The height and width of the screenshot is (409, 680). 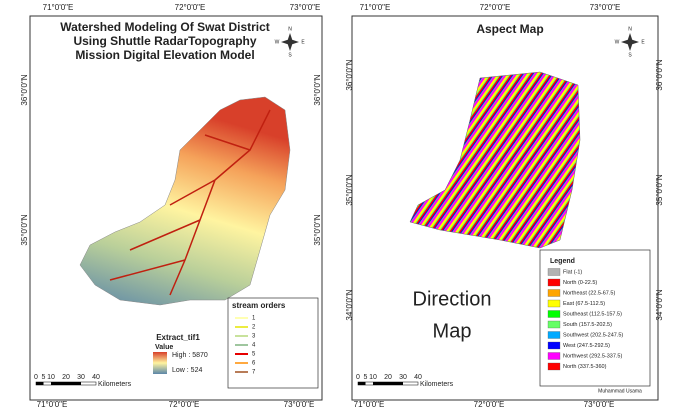 I want to click on legend-subtitle: Value, so click(x=164, y=347).